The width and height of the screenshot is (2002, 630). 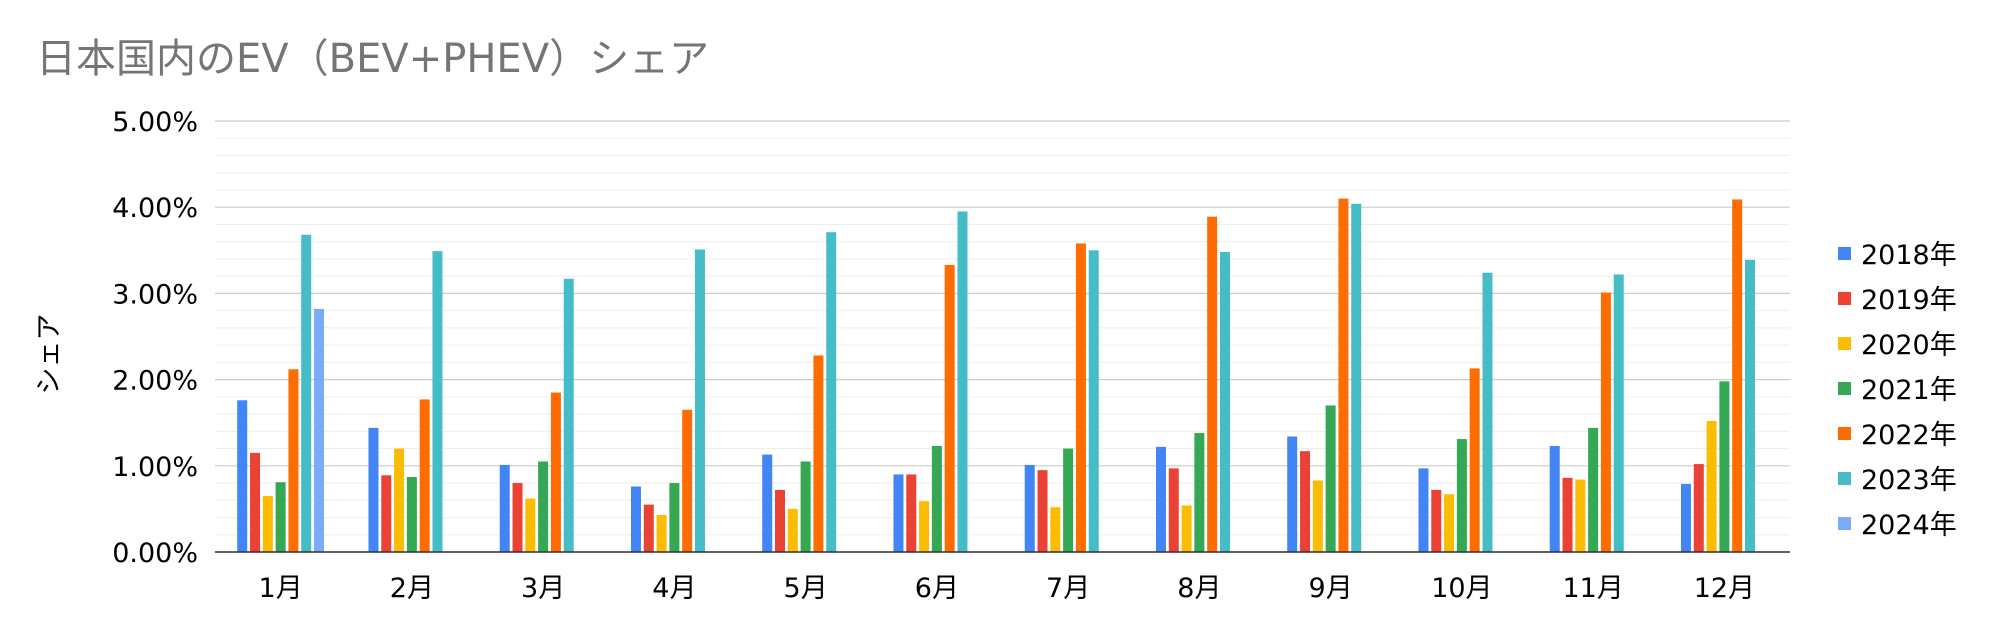 I want to click on bar-2018年-3月, so click(x=504, y=508).